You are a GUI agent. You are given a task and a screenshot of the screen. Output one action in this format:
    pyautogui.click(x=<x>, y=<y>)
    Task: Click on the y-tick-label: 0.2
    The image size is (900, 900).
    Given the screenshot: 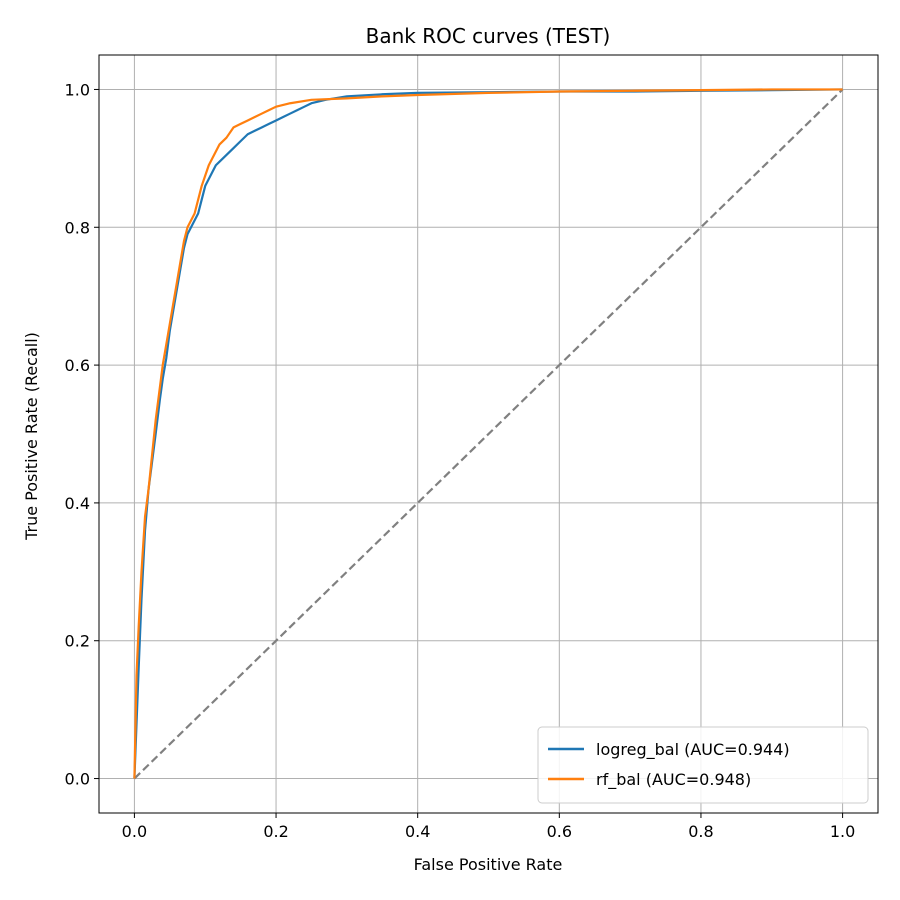 What is the action you would take?
    pyautogui.click(x=77, y=641)
    